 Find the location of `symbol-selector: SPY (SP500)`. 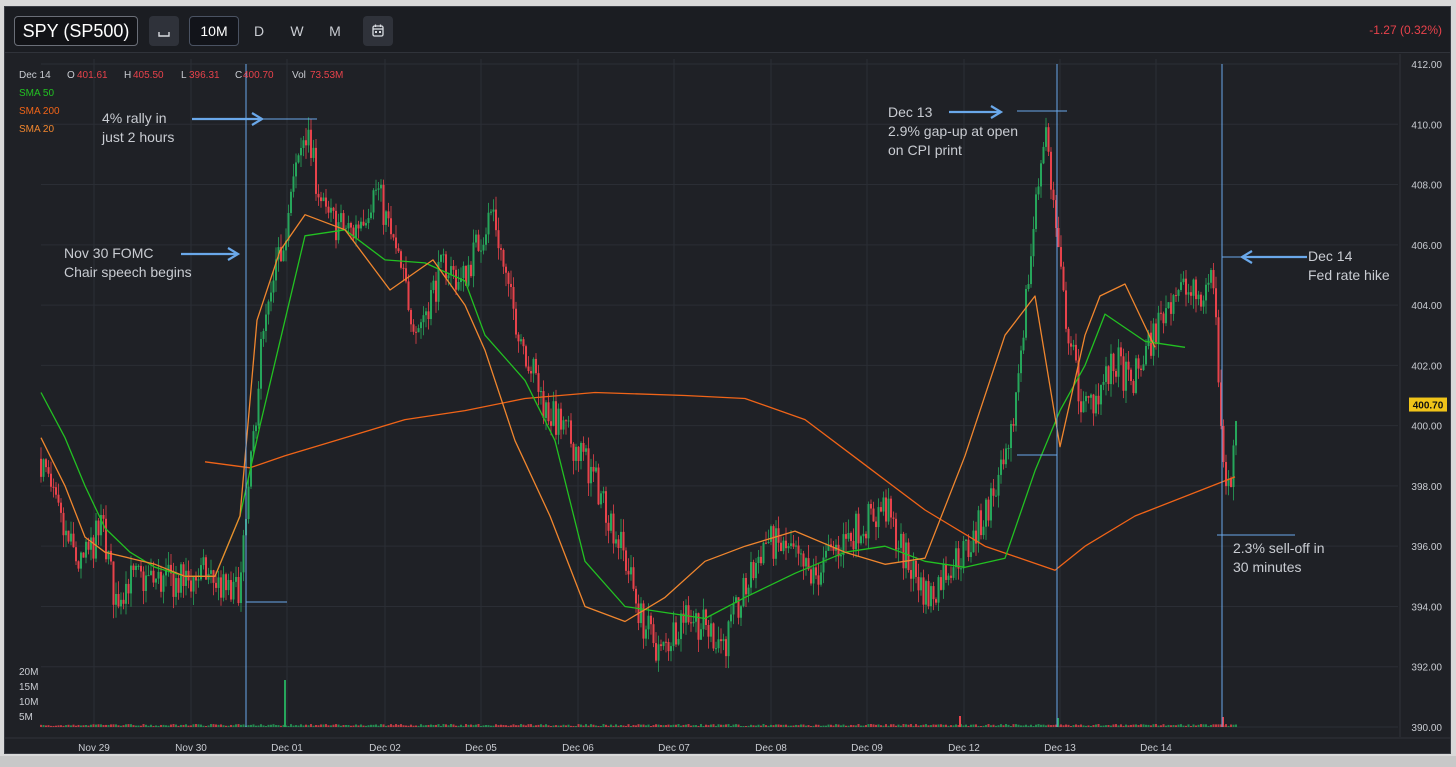

symbol-selector: SPY (SP500) is located at coordinates (76, 31).